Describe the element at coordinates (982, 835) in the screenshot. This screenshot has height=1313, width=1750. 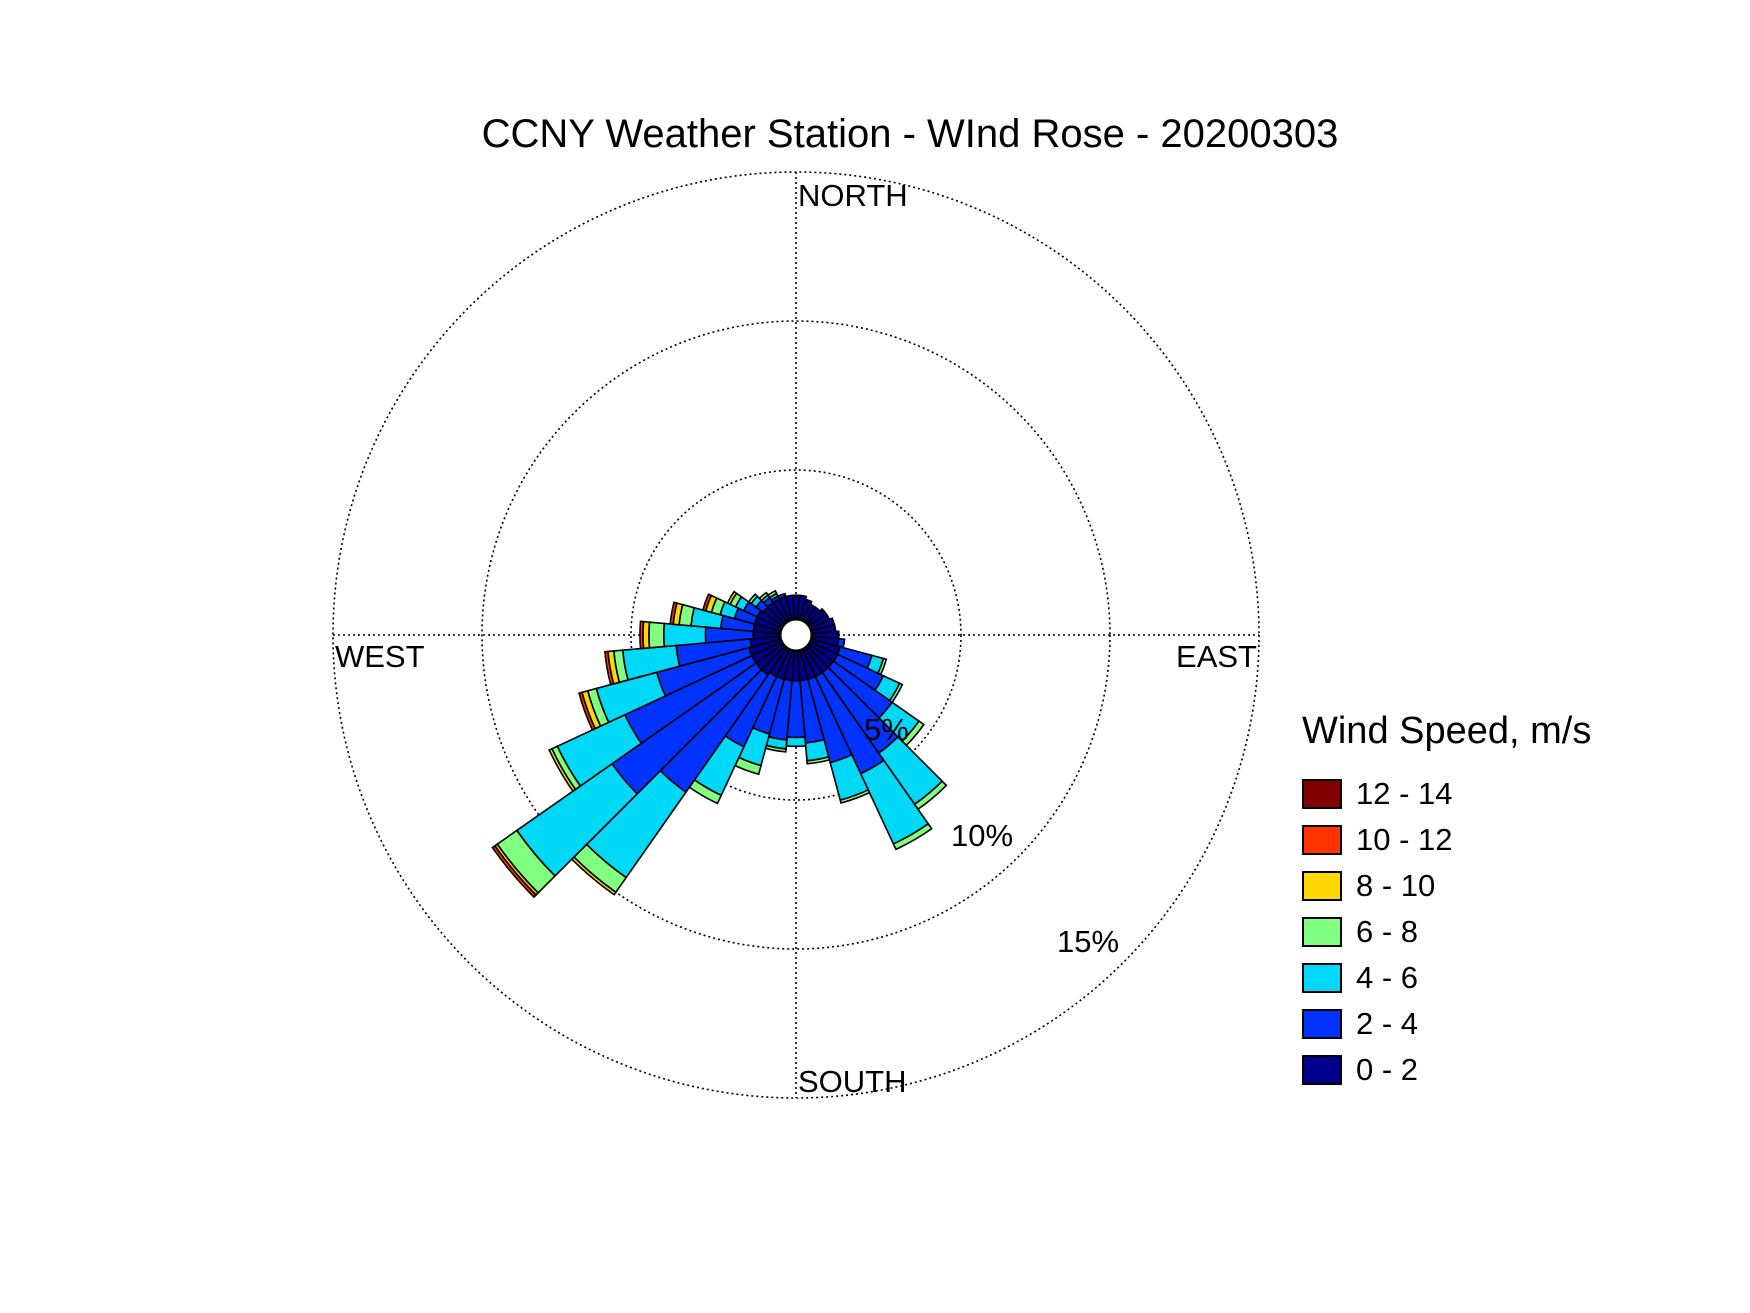
I see `radial-tick-label-10: 10%` at that location.